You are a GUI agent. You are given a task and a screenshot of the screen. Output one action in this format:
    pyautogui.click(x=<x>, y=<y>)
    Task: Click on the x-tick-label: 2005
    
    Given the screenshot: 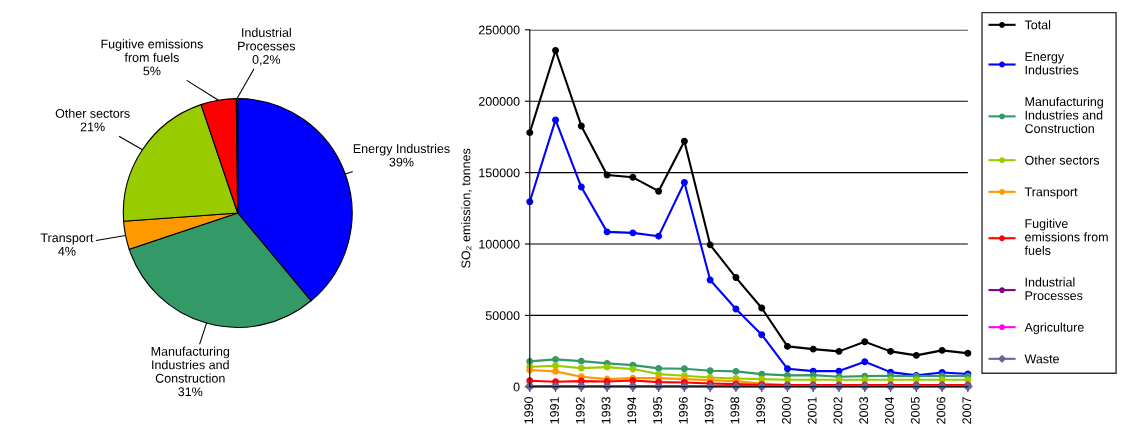 What is the action you would take?
    pyautogui.click(x=915, y=410)
    